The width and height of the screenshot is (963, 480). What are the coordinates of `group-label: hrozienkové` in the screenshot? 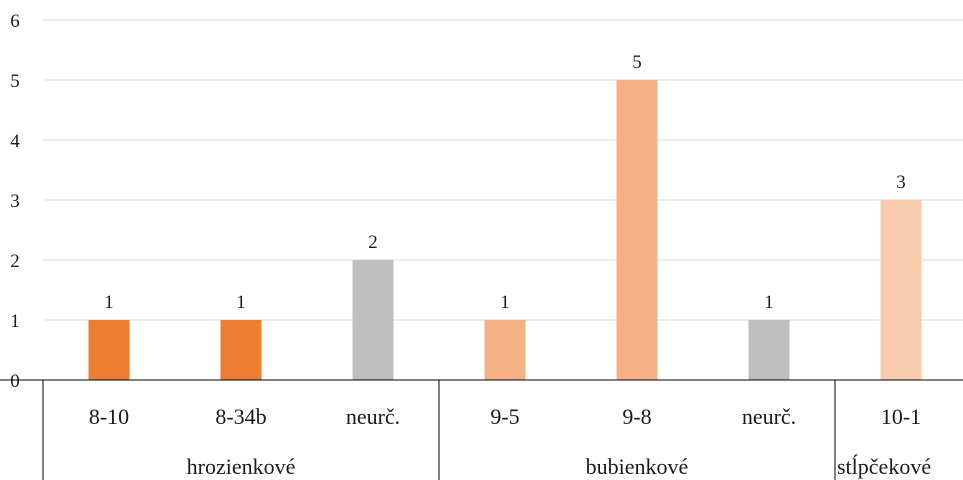 It's located at (241, 466).